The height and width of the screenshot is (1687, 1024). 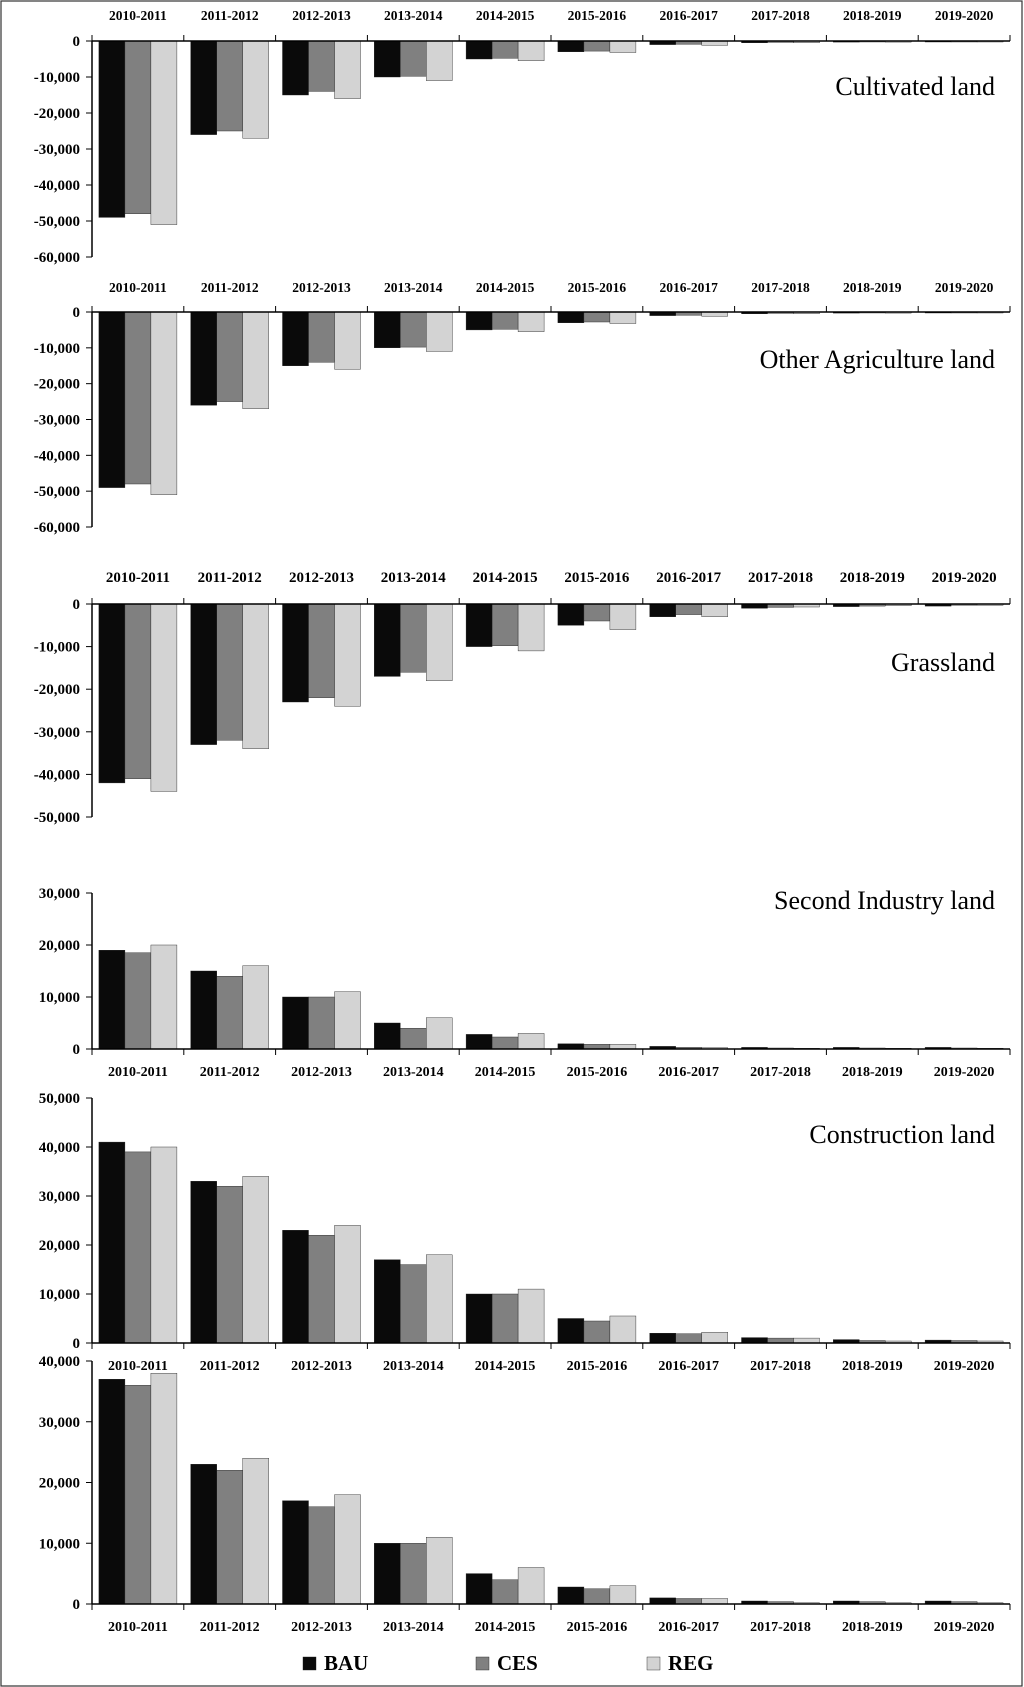 What do you see at coordinates (902, 1134) in the screenshot?
I see `chart-title: Construction land` at bounding box center [902, 1134].